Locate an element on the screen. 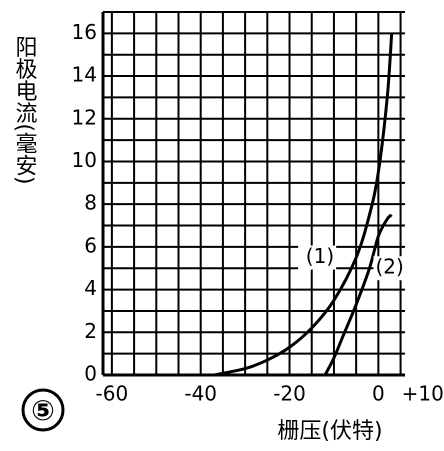 This screenshot has height=451, width=444. y-tick-label: 6 is located at coordinates (90, 245).